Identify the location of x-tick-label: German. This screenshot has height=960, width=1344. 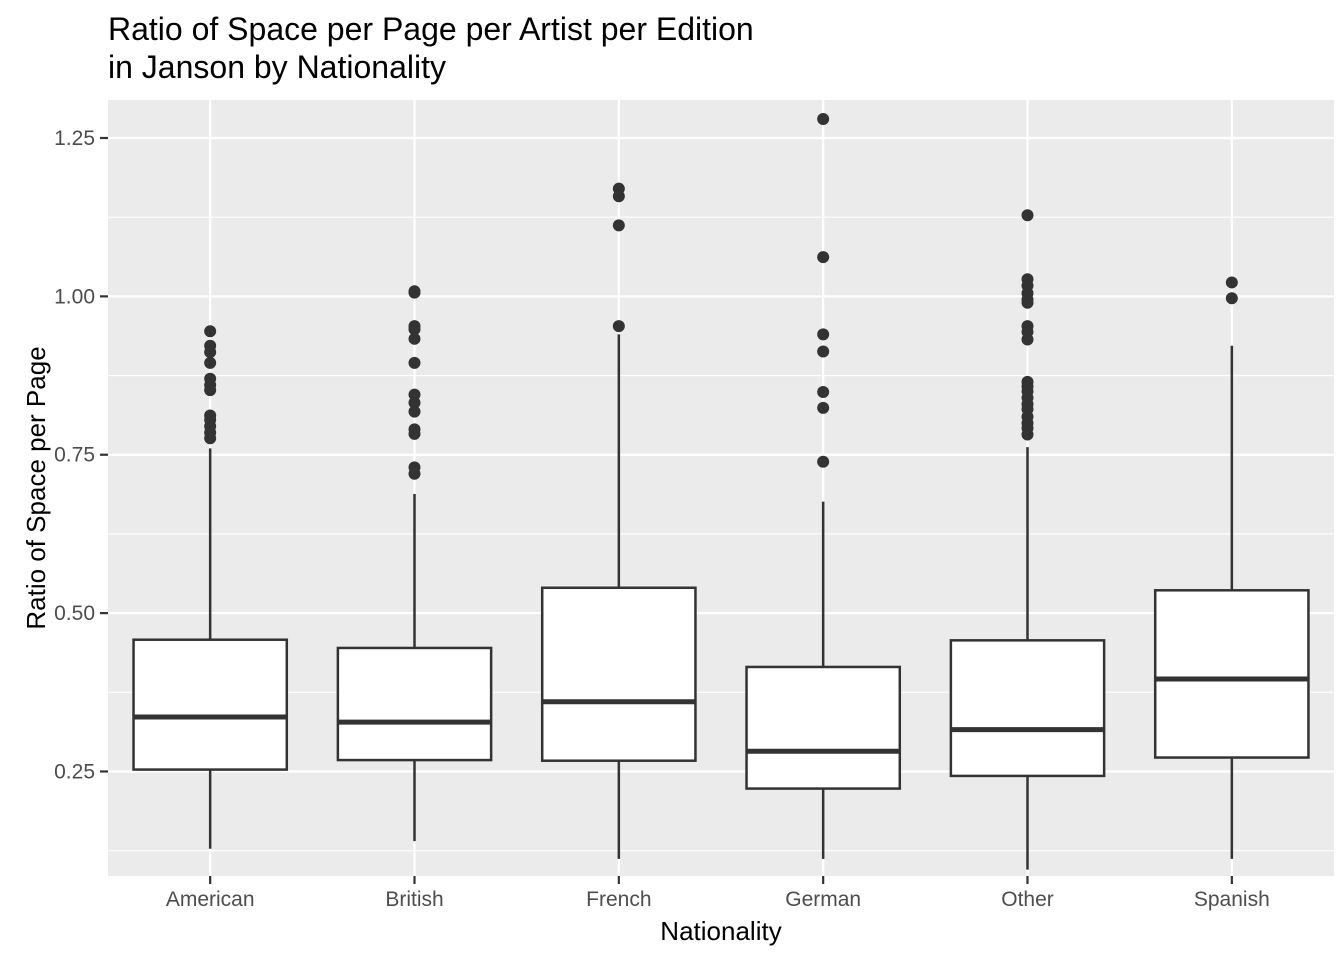
(823, 899).